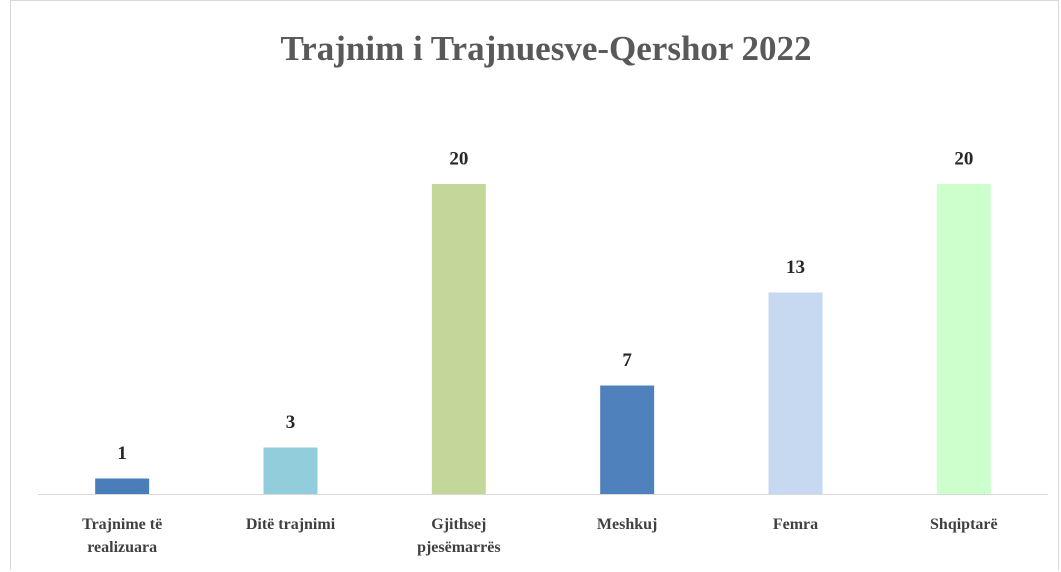 The image size is (1061, 572). Describe the element at coordinates (795, 524) in the screenshot. I see `x-tick-label: Femra` at that location.